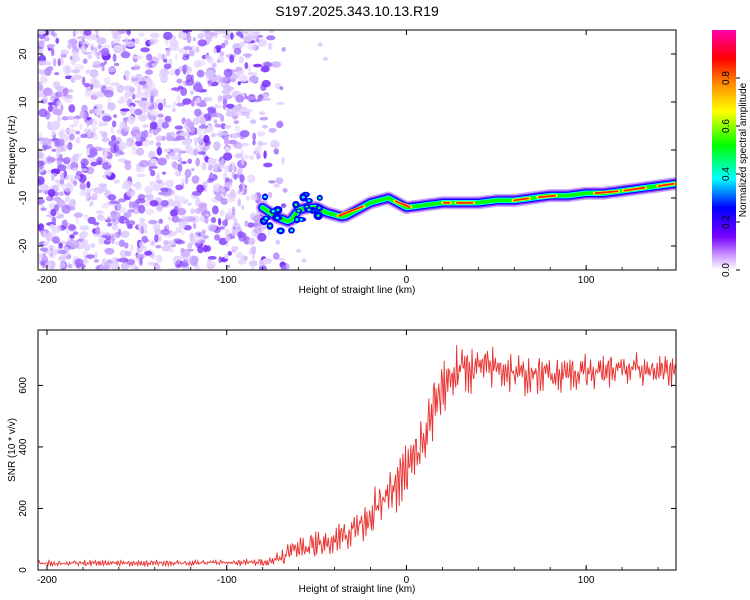 The height and width of the screenshot is (600, 750). I want to click on spectrogram-y-label: Frequency (Hz), so click(12, 150).